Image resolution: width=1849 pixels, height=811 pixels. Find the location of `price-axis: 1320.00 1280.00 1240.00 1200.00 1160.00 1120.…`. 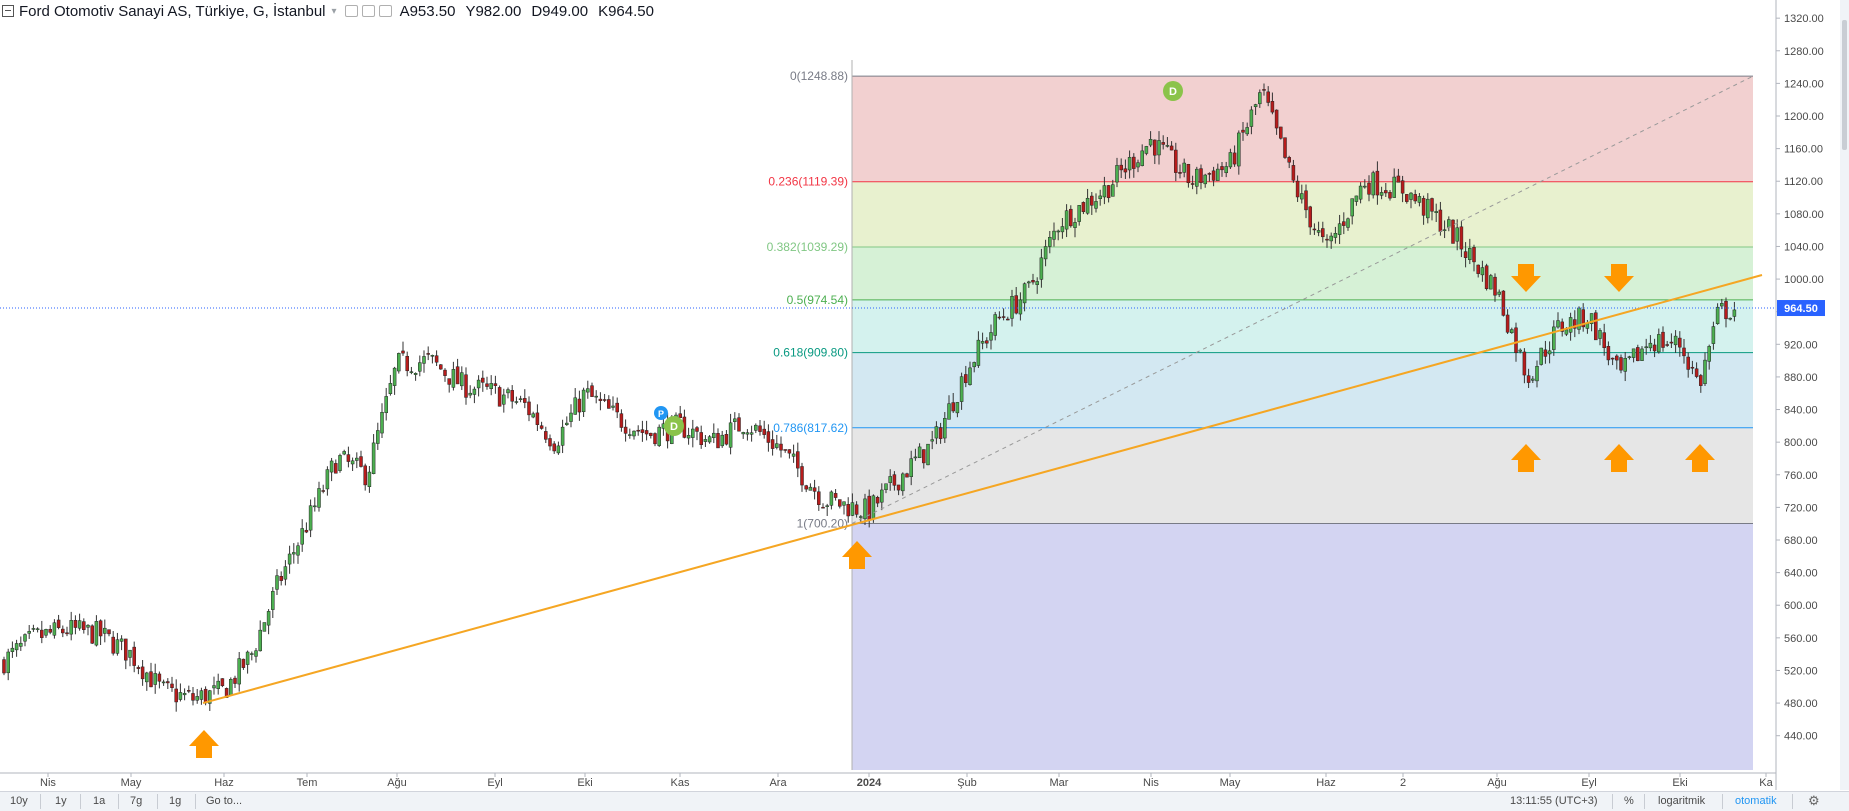

price-axis: 1320.00 1280.00 1240.00 1200.00 1160.00 1120.… is located at coordinates (1812, 395).